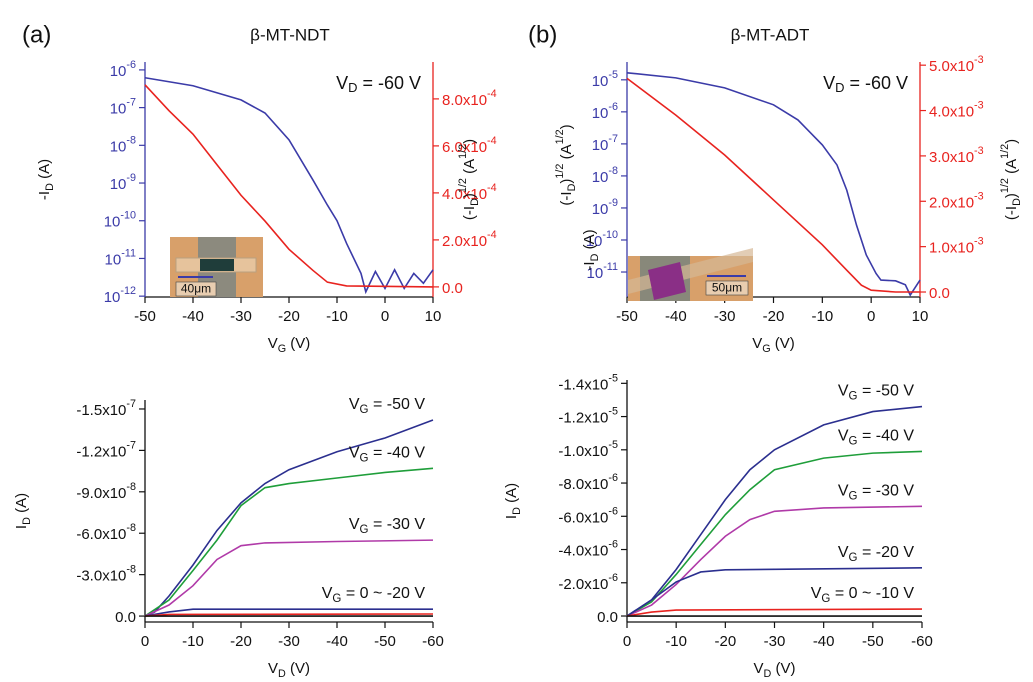 Image resolution: width=1033 pixels, height=682 pixels. Describe the element at coordinates (106, 449) in the screenshot. I see `y-tick-label: -1.2x10⁻⁷` at that location.